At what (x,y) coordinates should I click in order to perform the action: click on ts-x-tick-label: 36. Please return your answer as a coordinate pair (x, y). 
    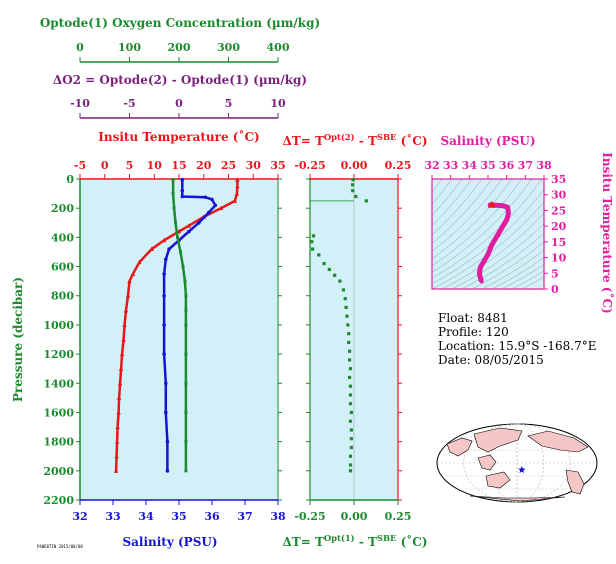
    Looking at the image, I should click on (507, 165).